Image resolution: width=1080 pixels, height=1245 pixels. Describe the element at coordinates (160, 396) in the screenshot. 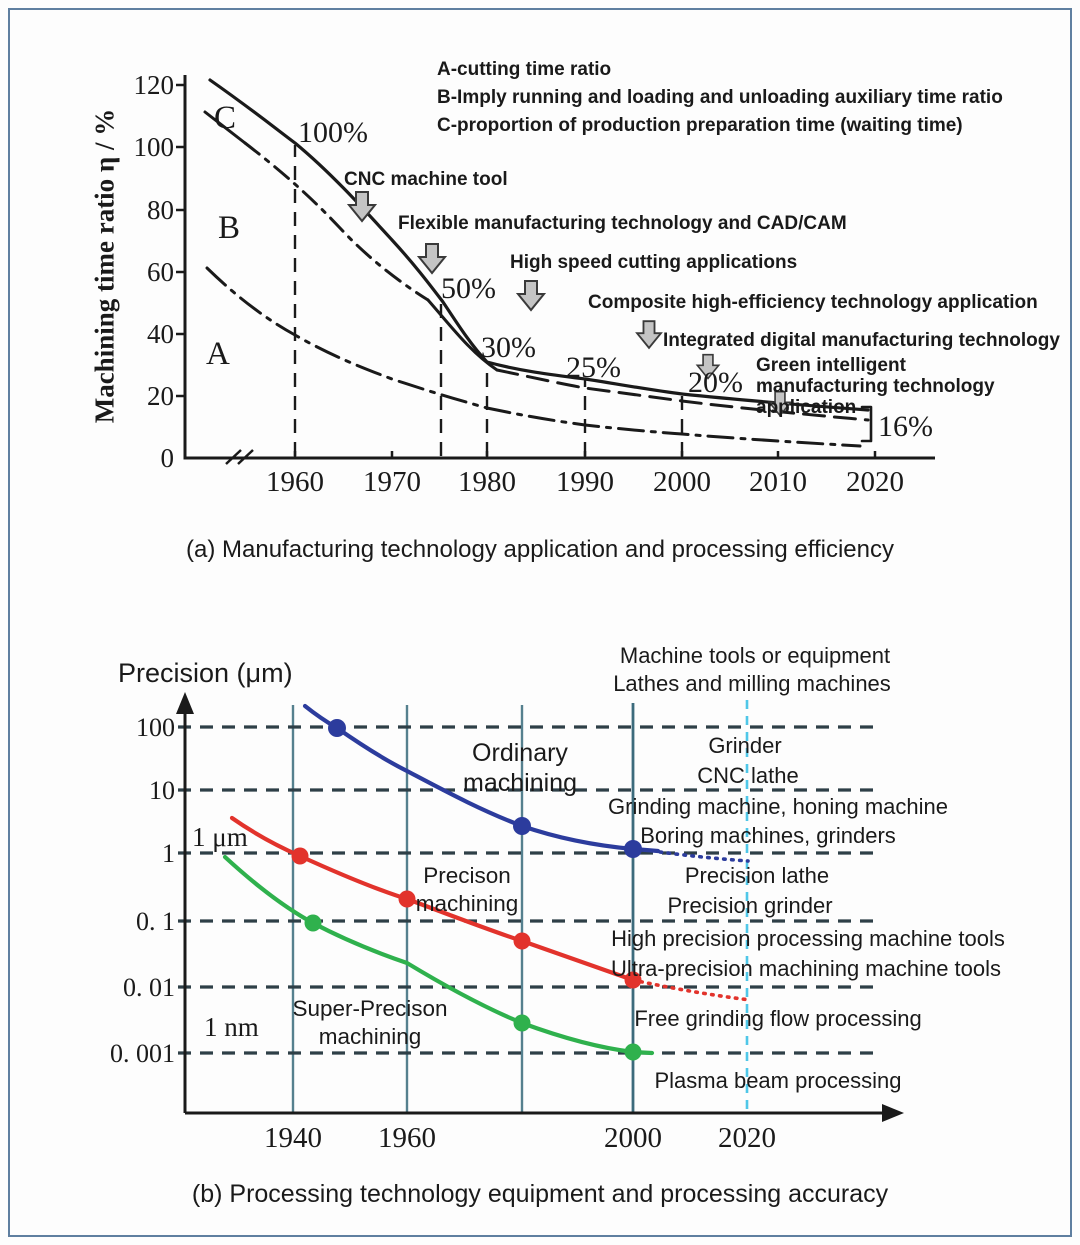

I see `y-tick-a: 20` at that location.